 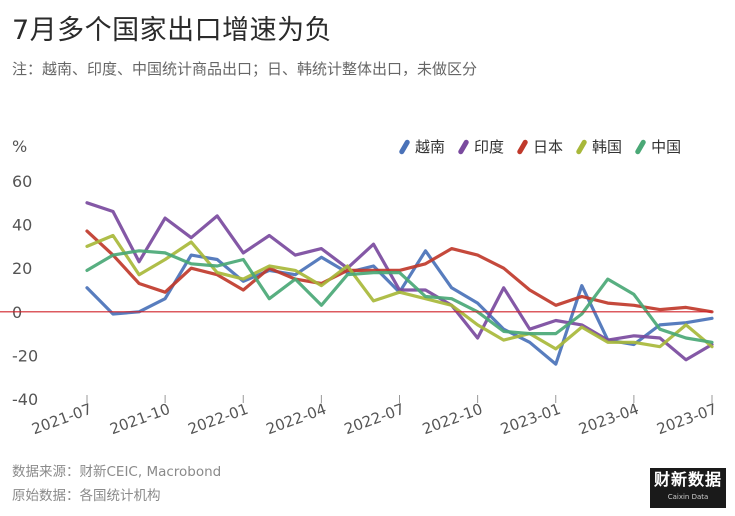 I want to click on y-tick-label: 60, so click(x=22, y=181).